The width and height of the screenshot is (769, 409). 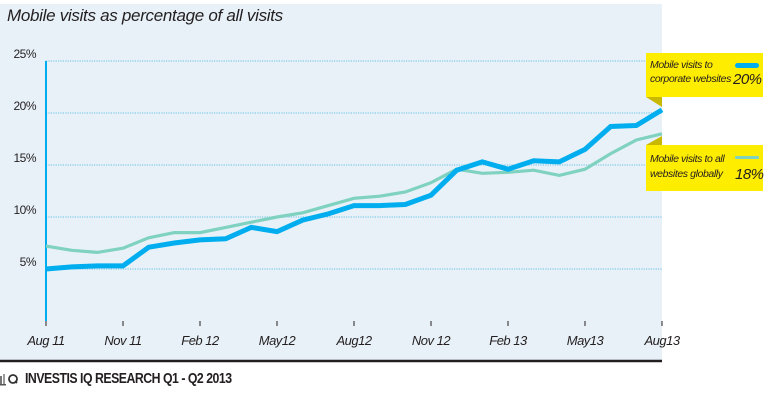 I want to click on footer: INVESTIS IQ RESEARCH Q1 - Q2 2013, so click(x=138, y=378).